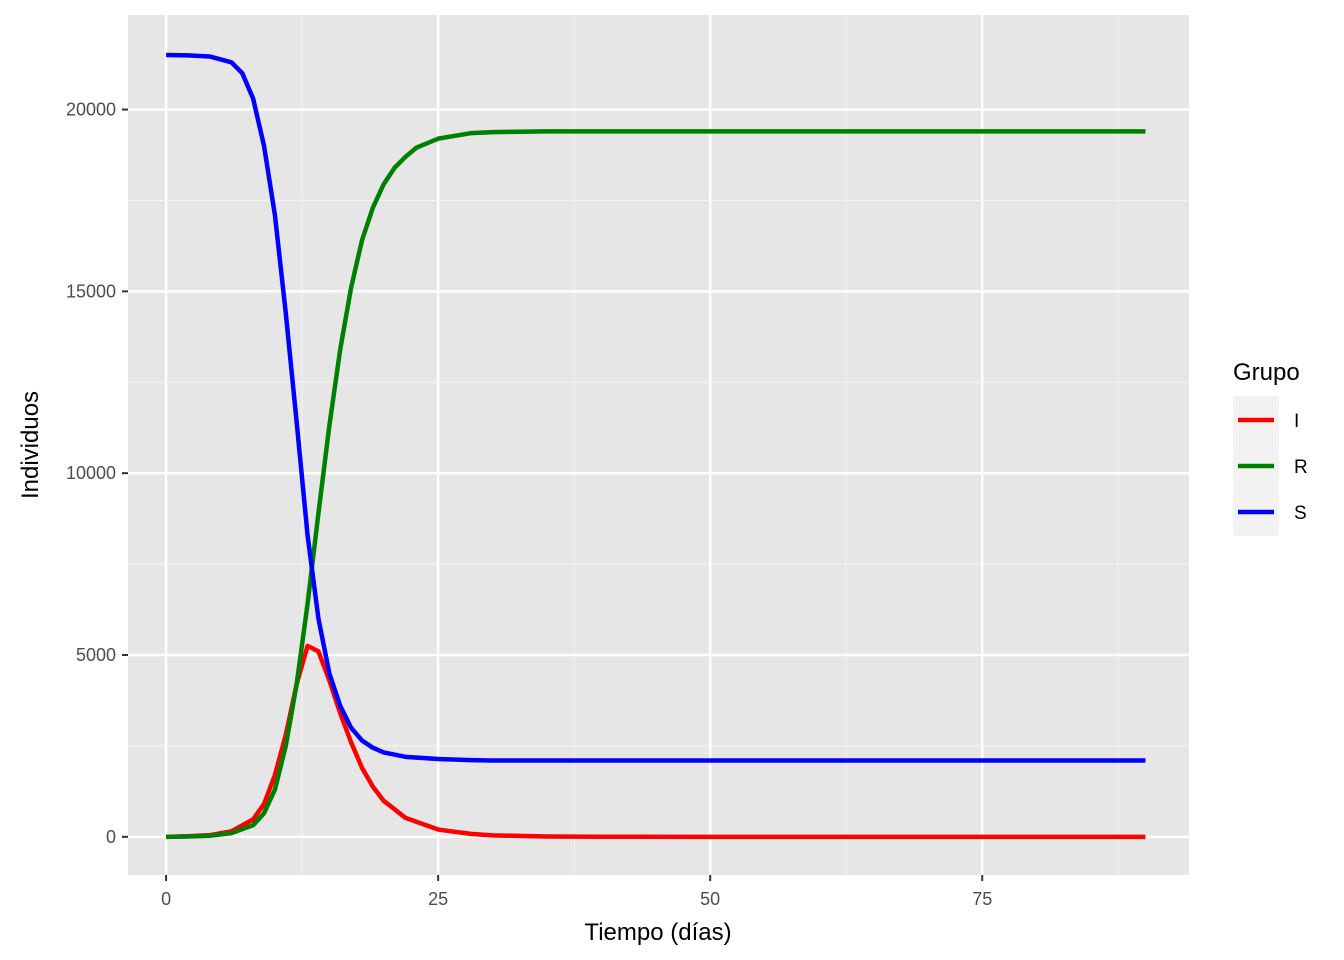  I want to click on y-tick-label: 15000, so click(91, 291).